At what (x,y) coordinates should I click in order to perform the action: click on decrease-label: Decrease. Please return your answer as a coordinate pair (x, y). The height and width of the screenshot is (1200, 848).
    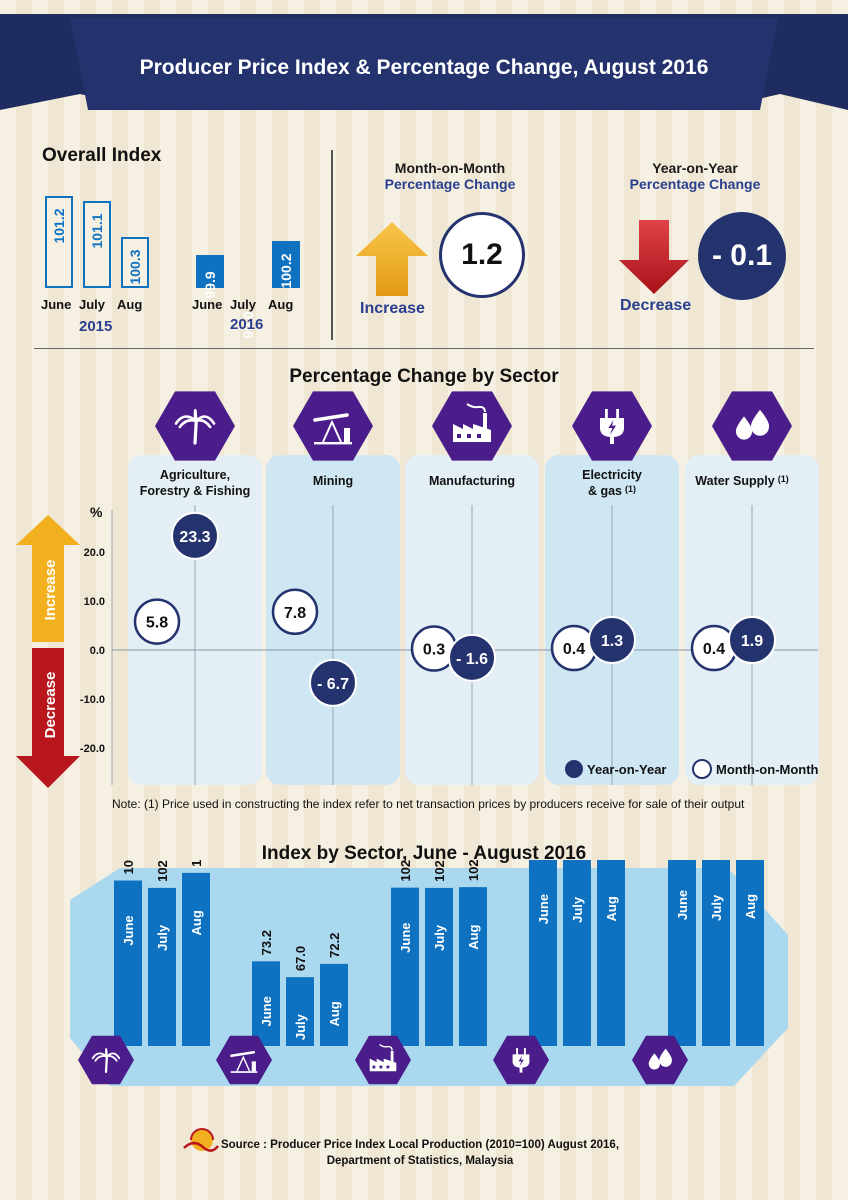
    Looking at the image, I should click on (50, 705).